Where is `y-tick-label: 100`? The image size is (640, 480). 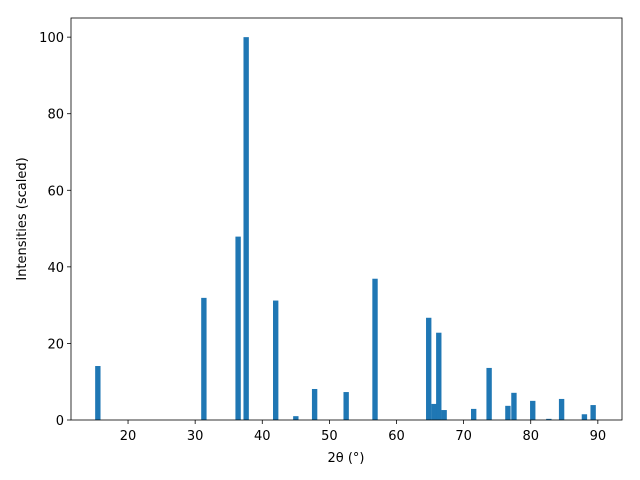
y-tick-label: 100 is located at coordinates (51, 38).